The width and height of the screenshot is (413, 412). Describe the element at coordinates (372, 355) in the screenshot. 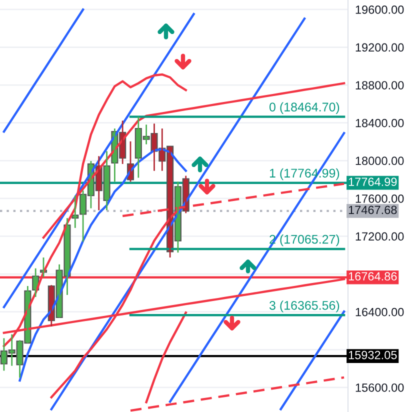

I see `ref-line-label: 15932.05` at that location.